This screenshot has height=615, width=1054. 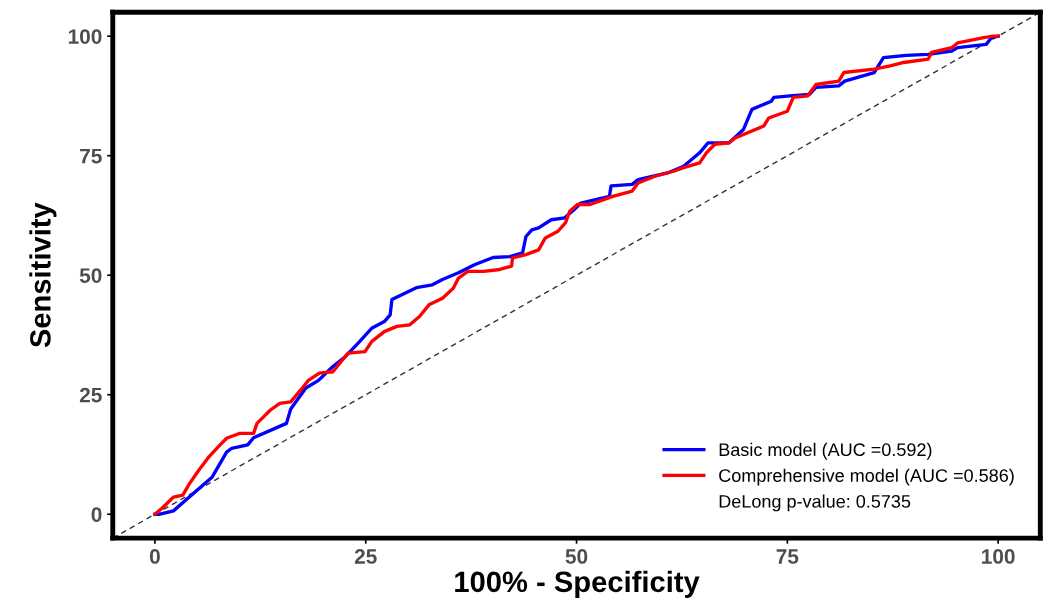 I want to click on annotation: DeLong p-value: 0.5735, so click(x=815, y=503).